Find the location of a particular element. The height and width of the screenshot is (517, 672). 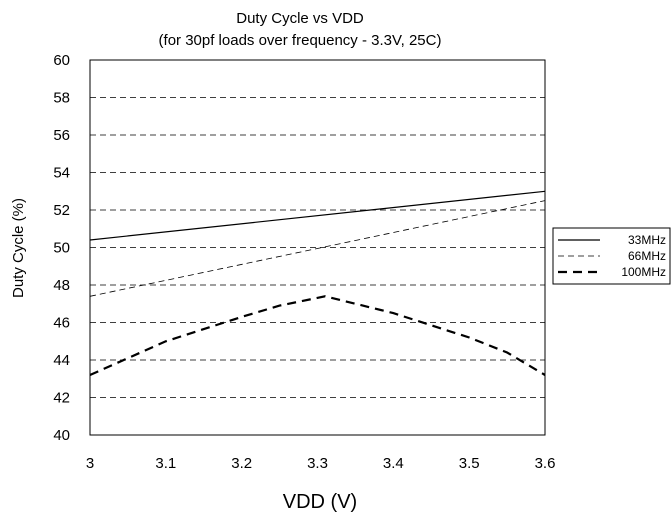

y-tick-label: 58 is located at coordinates (61, 98).